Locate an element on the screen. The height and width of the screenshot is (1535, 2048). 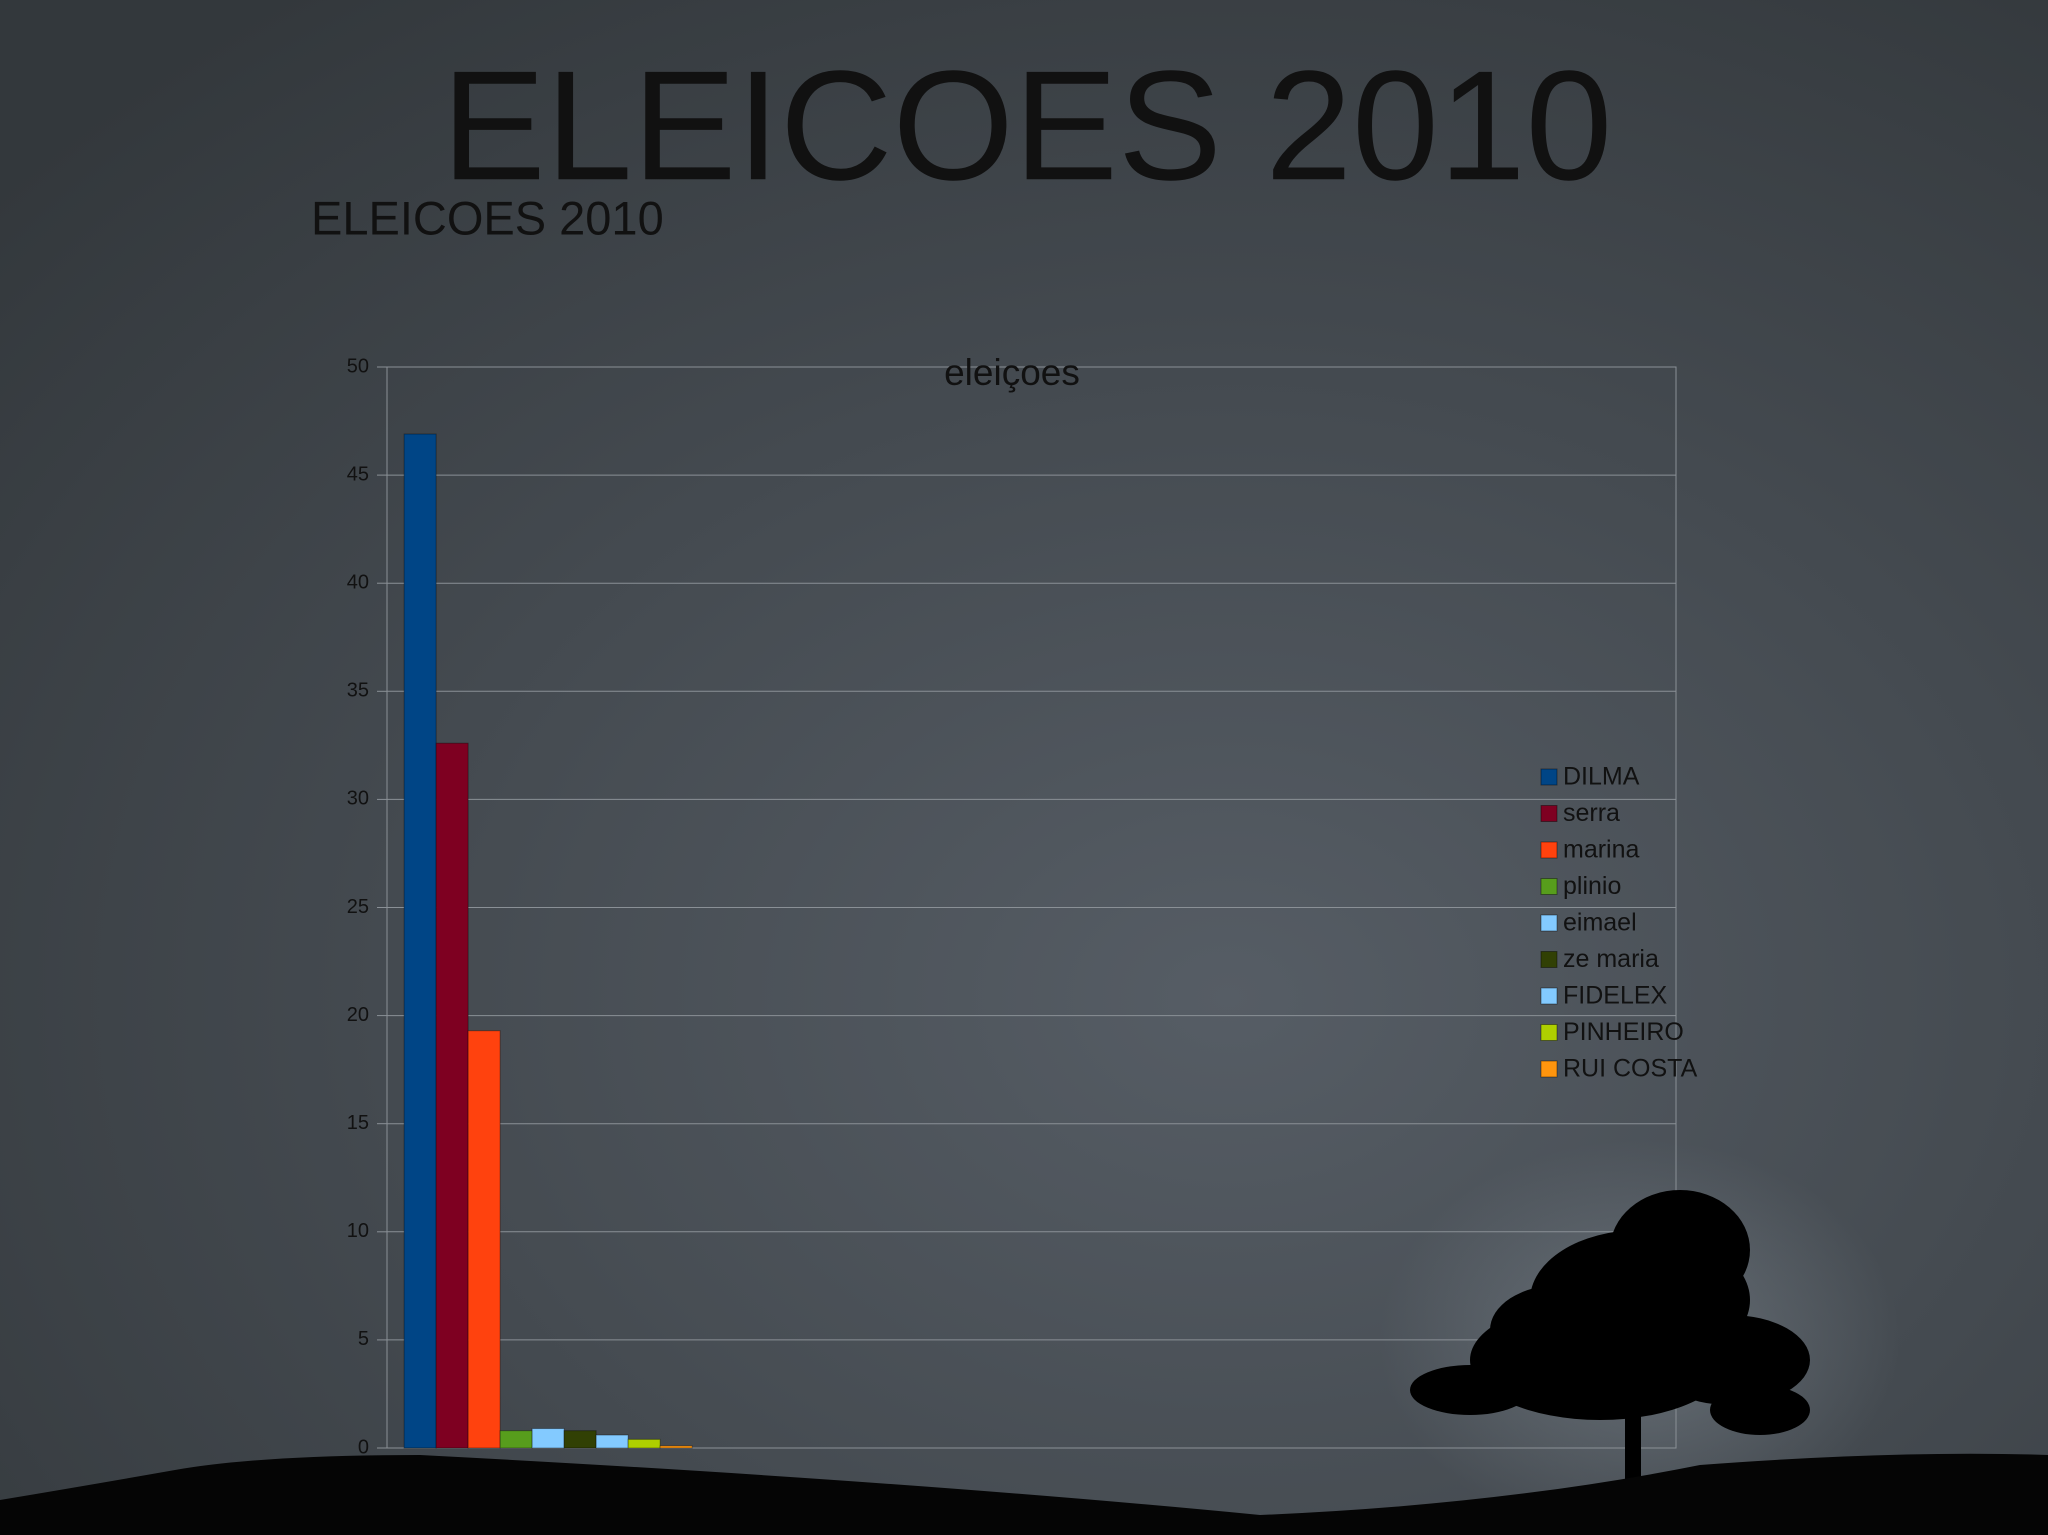
legend-label: serra is located at coordinates (1591, 813).